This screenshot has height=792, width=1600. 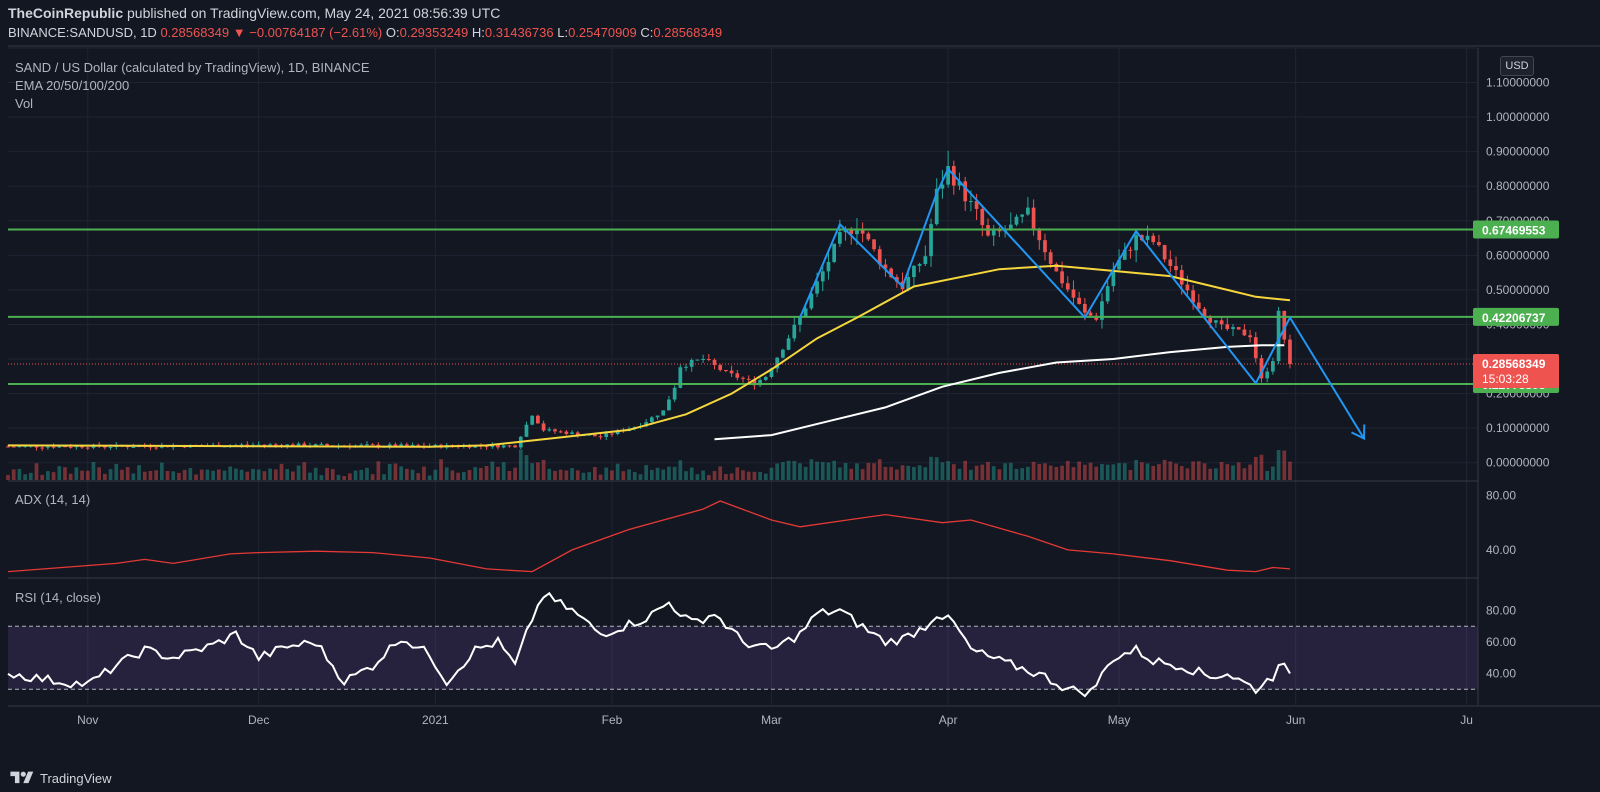 I want to click on close-value: 0.28568349, so click(x=688, y=32).